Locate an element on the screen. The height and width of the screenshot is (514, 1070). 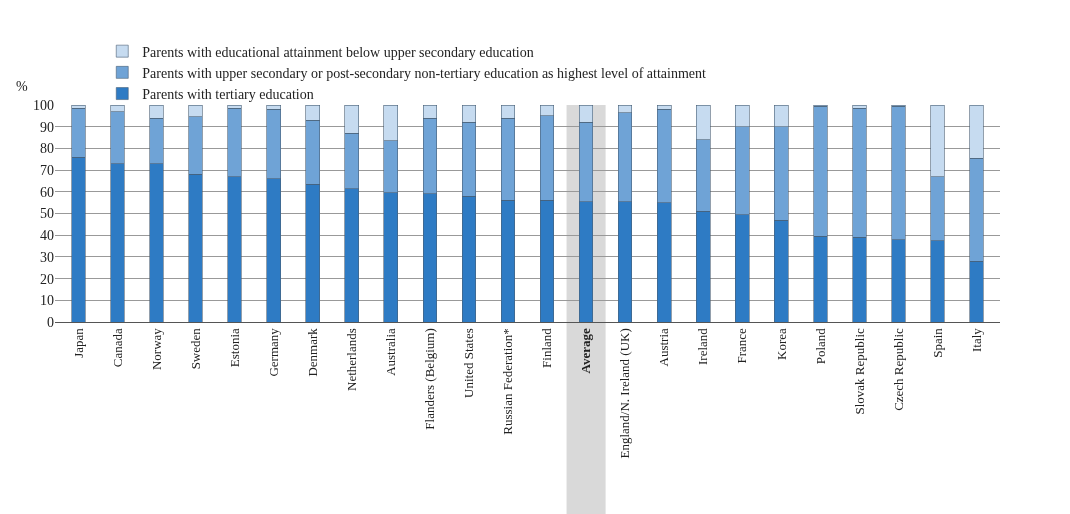
x-tick-label: Austria is located at coordinates (664, 347).